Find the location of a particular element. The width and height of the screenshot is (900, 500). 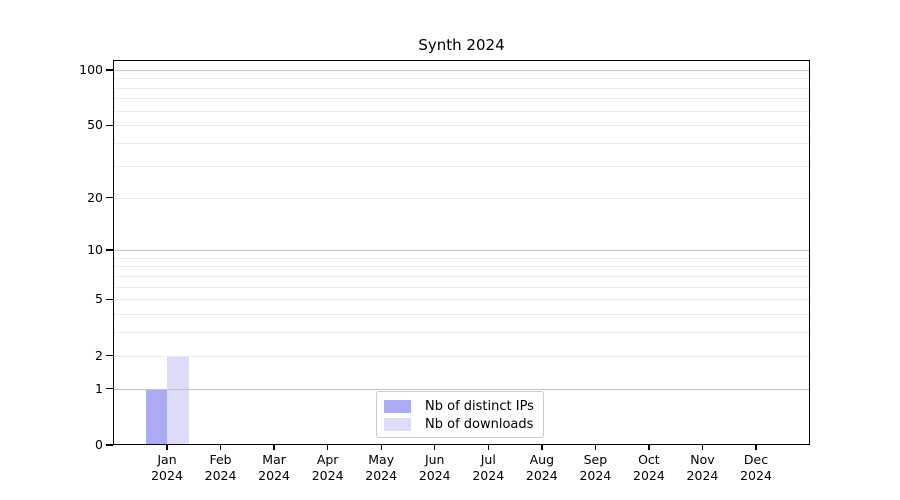

legend-item-distinct-ips: Nb of distinct IPs is located at coordinates (459, 406).